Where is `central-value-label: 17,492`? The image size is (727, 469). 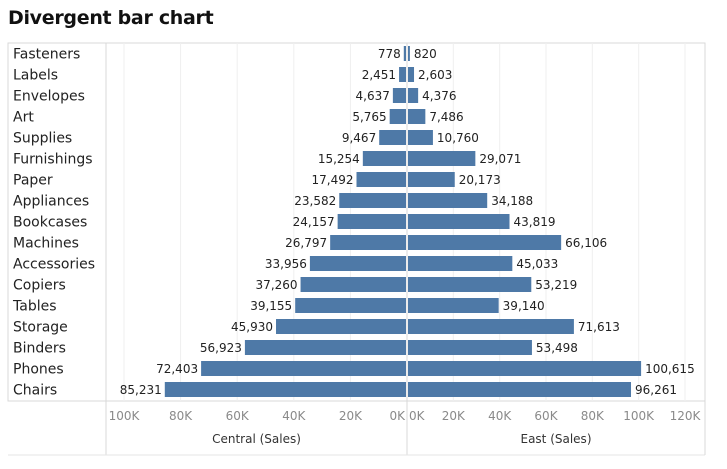 central-value-label: 17,492 is located at coordinates (332, 180).